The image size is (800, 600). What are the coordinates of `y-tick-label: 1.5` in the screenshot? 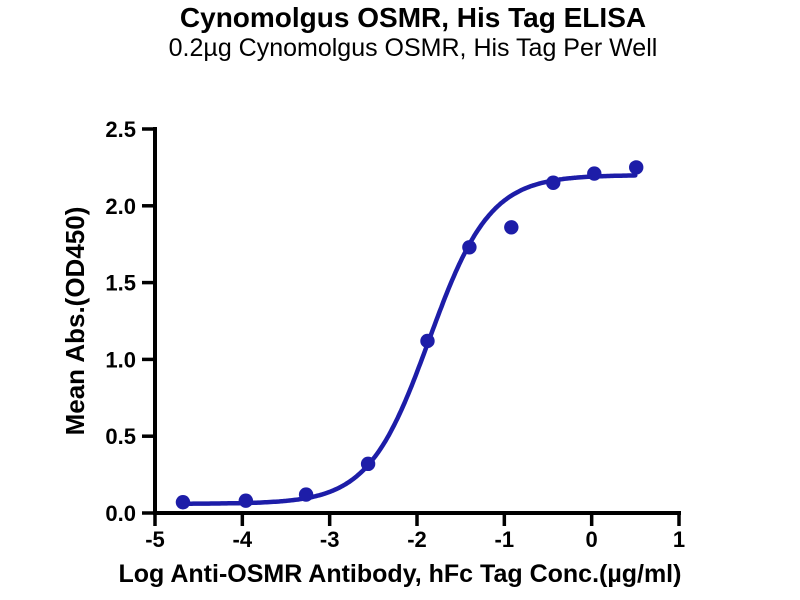 It's located at (120, 283).